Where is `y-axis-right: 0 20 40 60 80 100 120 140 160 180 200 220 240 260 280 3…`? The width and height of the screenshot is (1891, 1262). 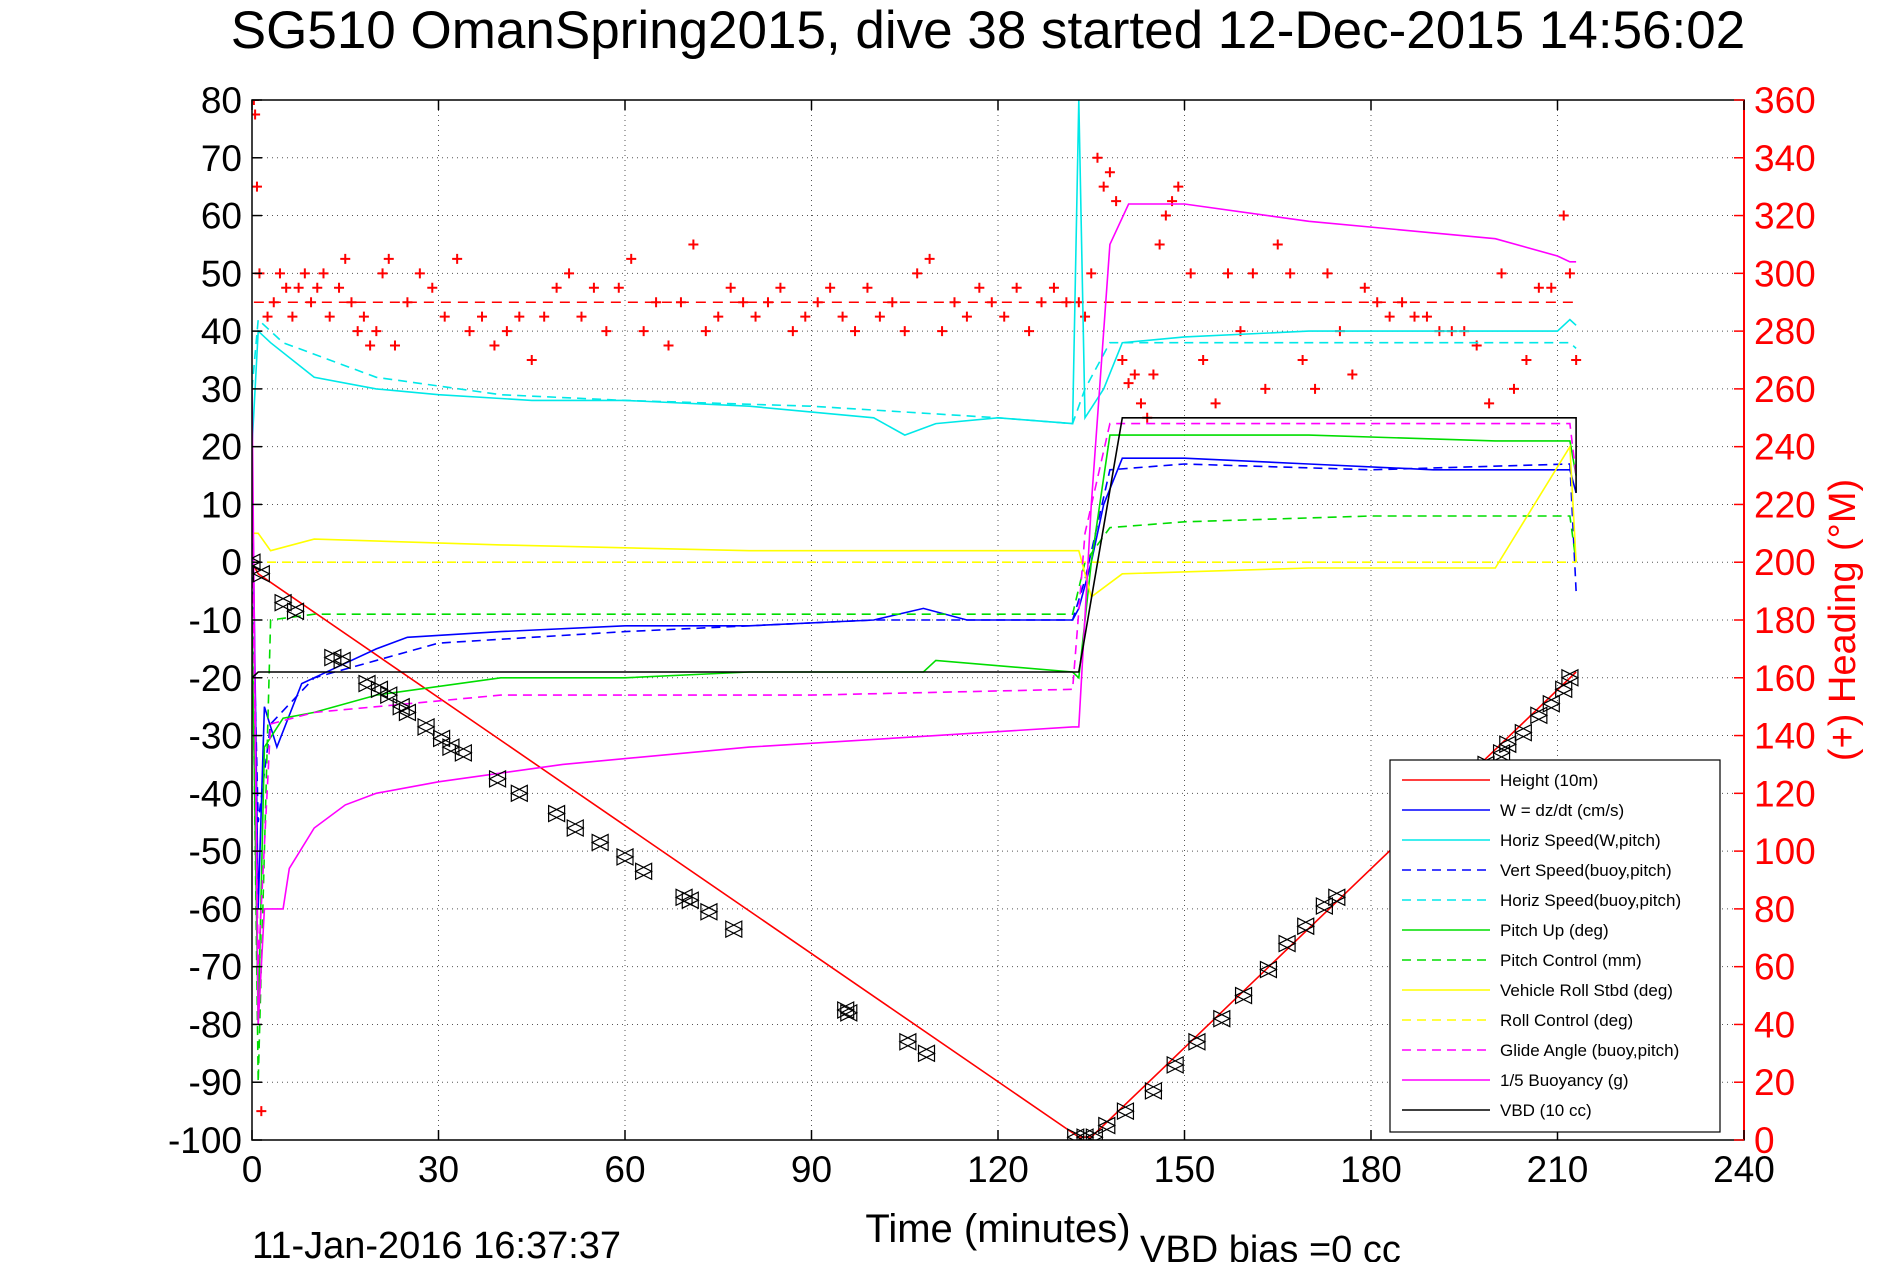
y-axis-right: 0 20 40 60 80 100 120 140 160 180 200 220 240 260 280 3… is located at coordinates (1775, 620).